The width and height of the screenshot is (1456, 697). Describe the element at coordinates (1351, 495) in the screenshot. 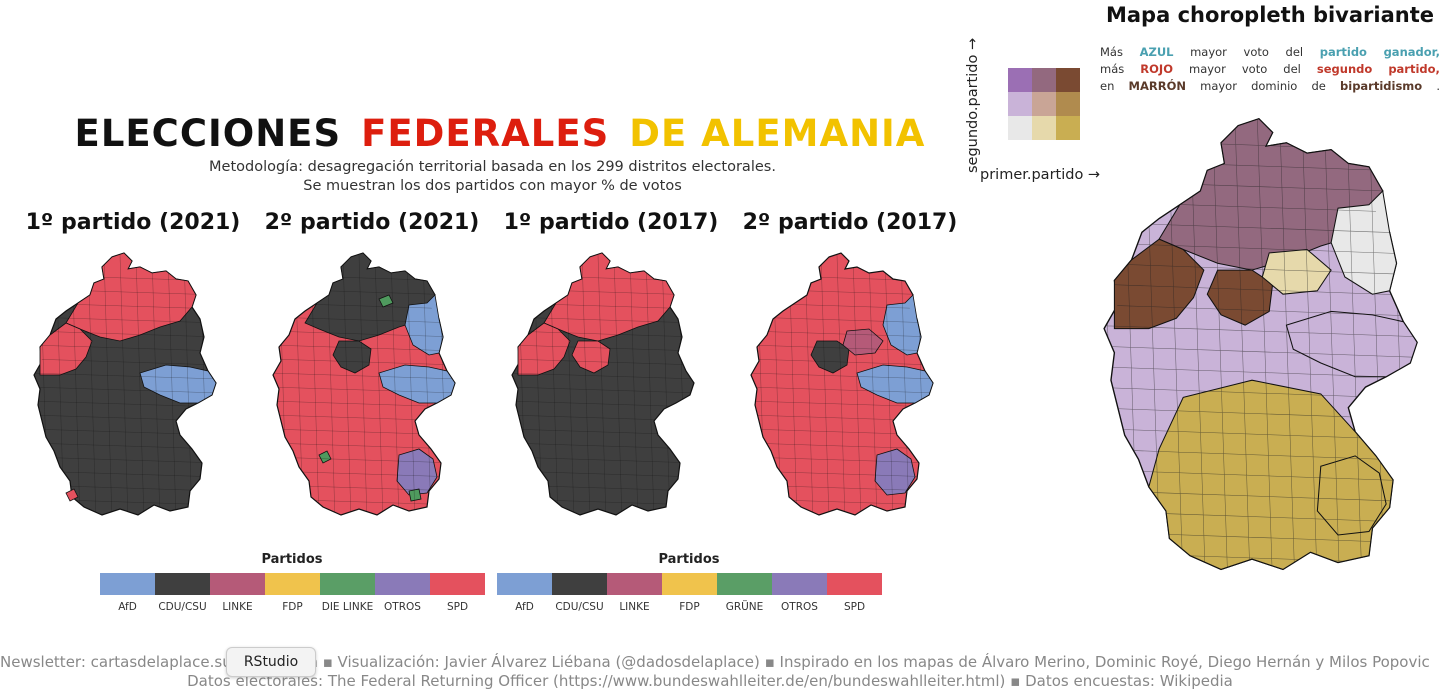

I see `bivariate-region-south-east` at that location.